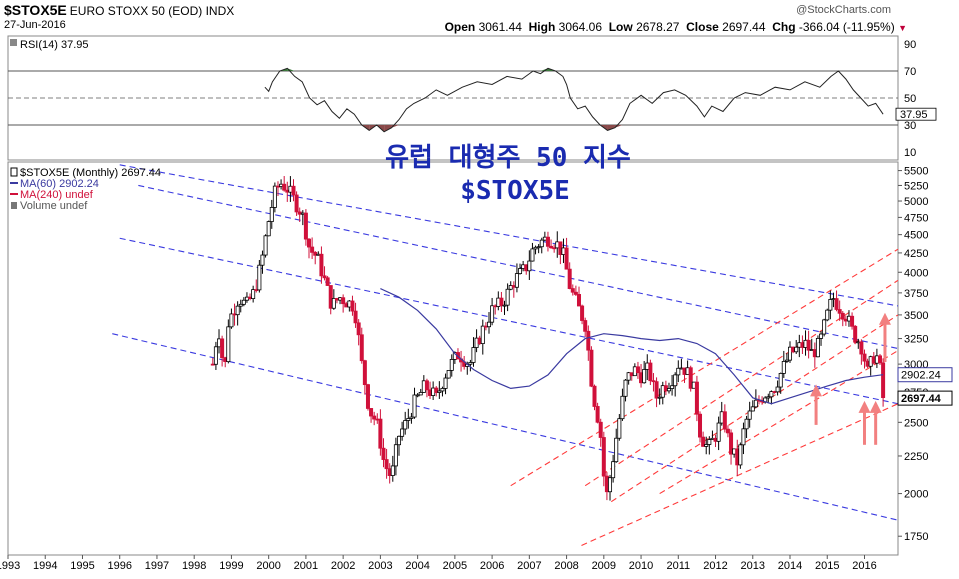 The height and width of the screenshot is (579, 959). I want to click on chg-label: Chg, so click(784, 27).